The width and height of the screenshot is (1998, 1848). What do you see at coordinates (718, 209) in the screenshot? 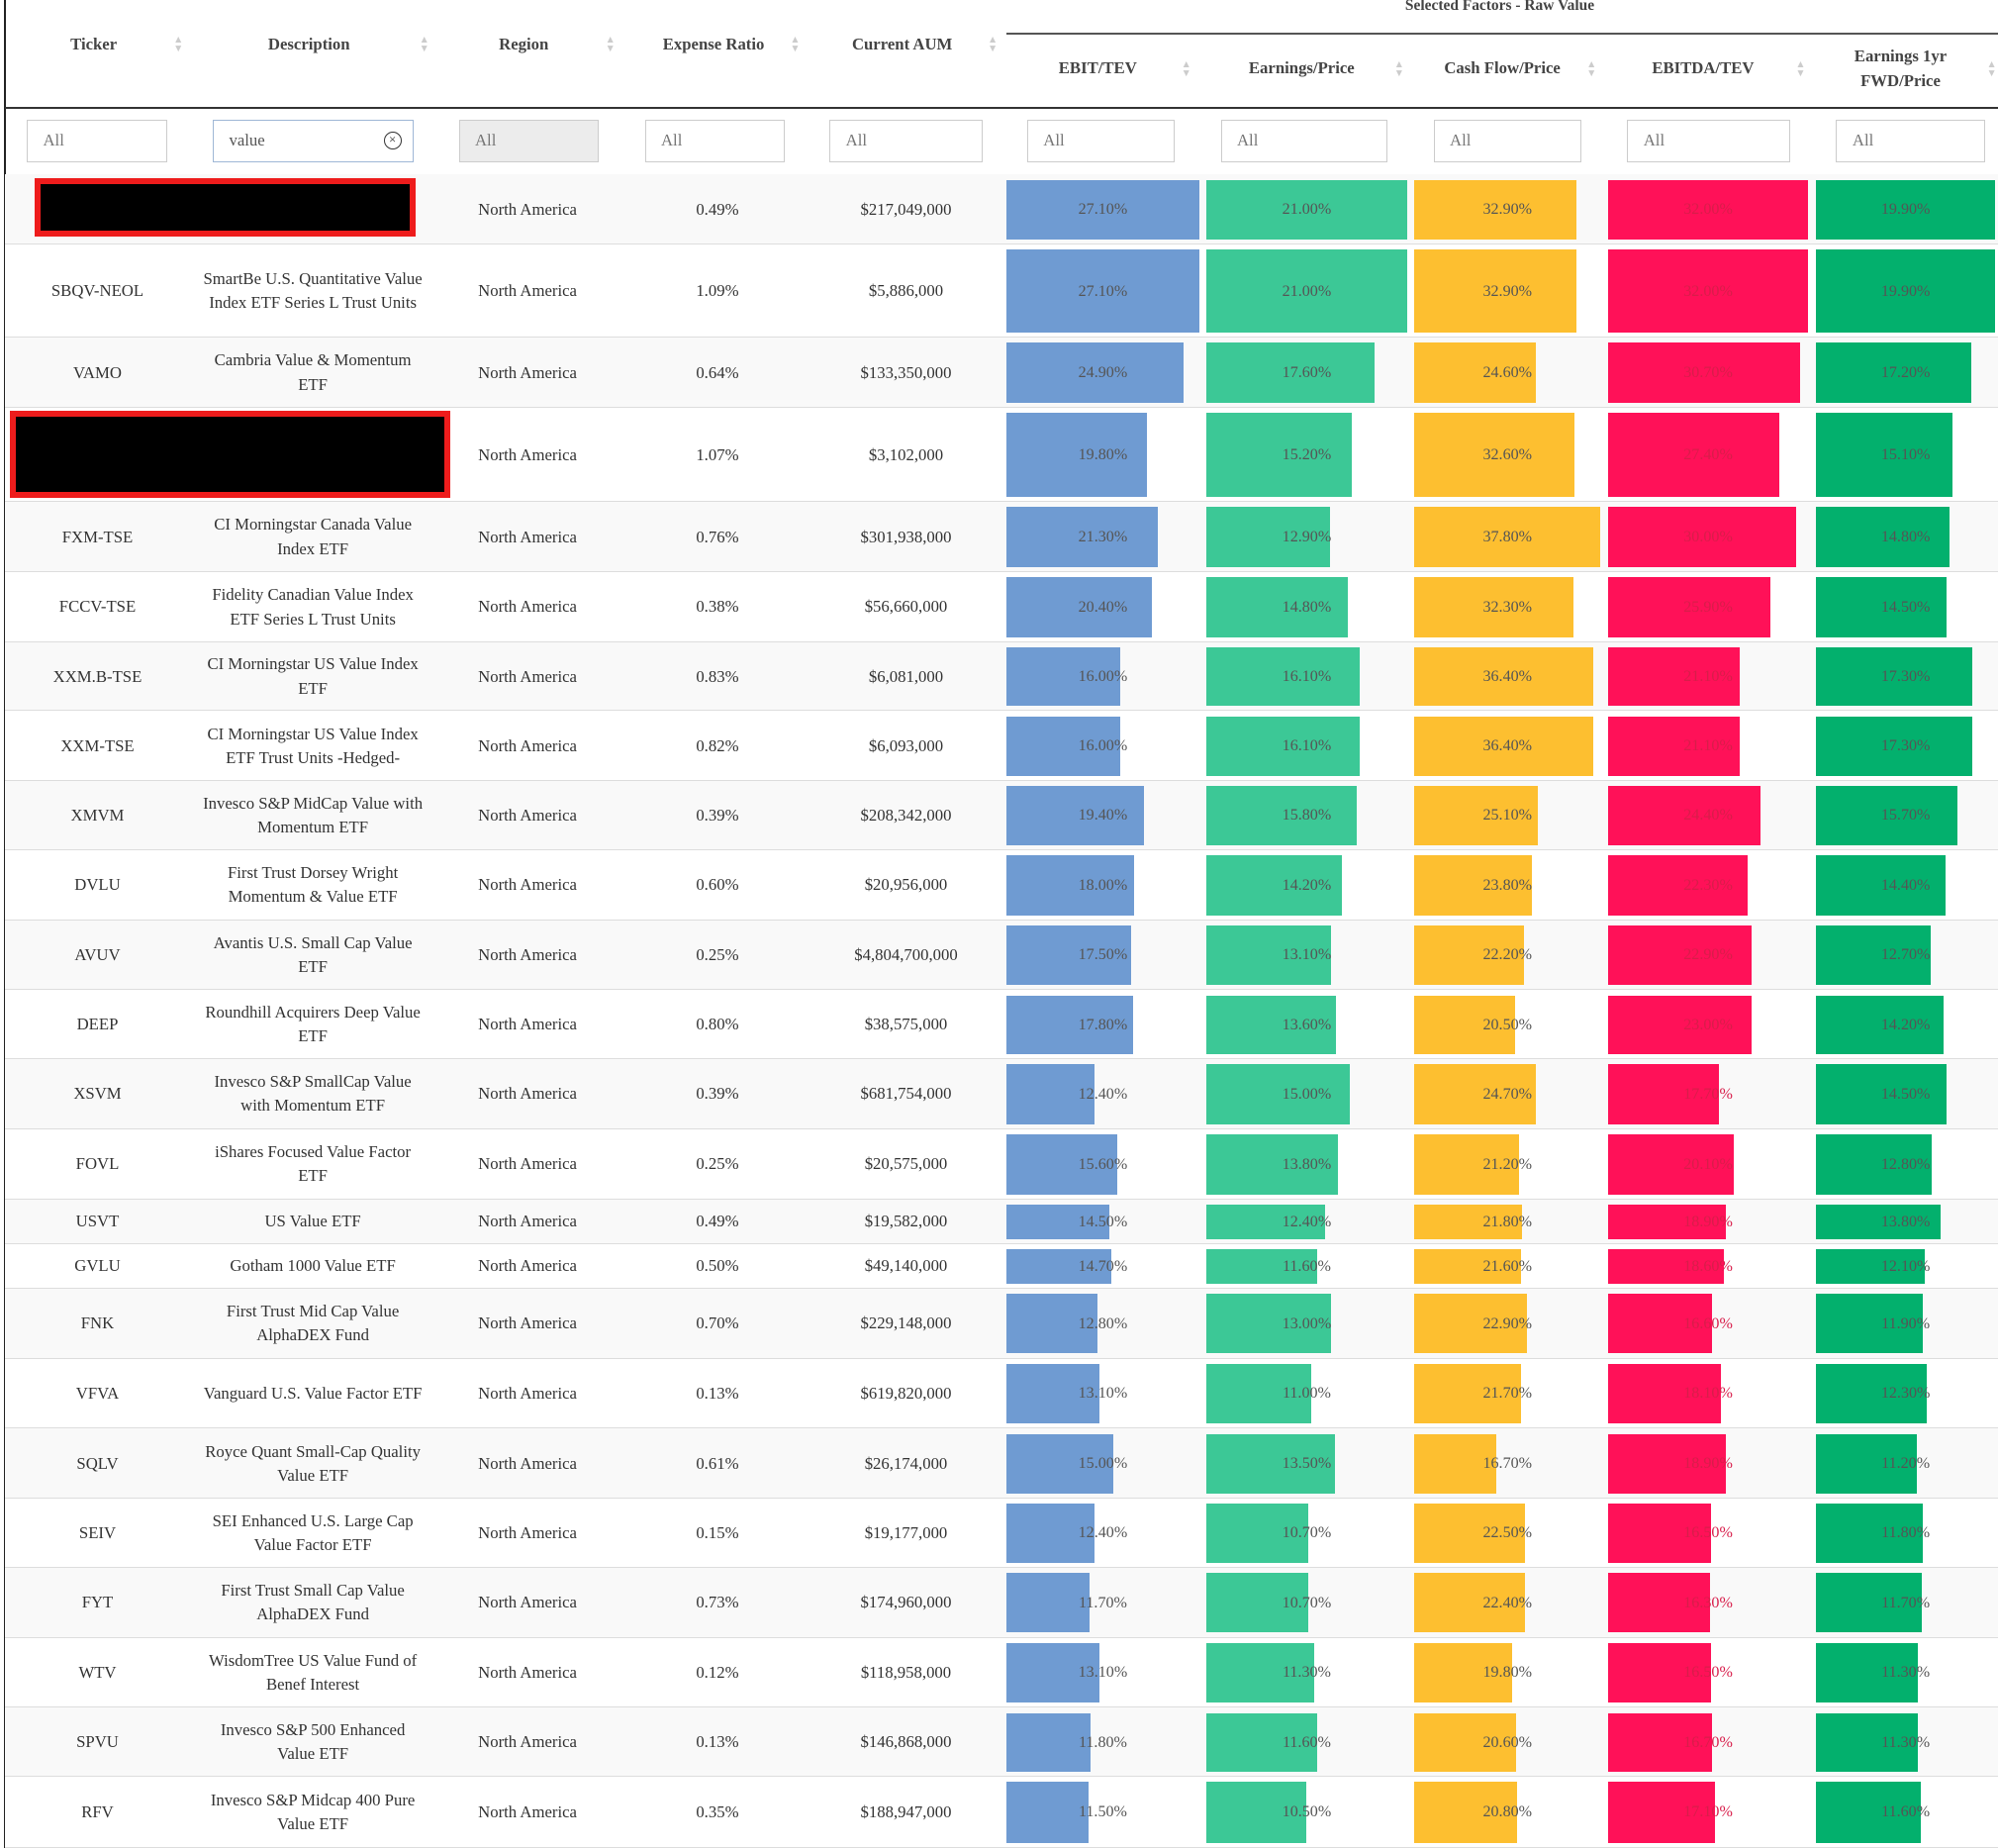
I see `expense-ratio: 0.49%` at bounding box center [718, 209].